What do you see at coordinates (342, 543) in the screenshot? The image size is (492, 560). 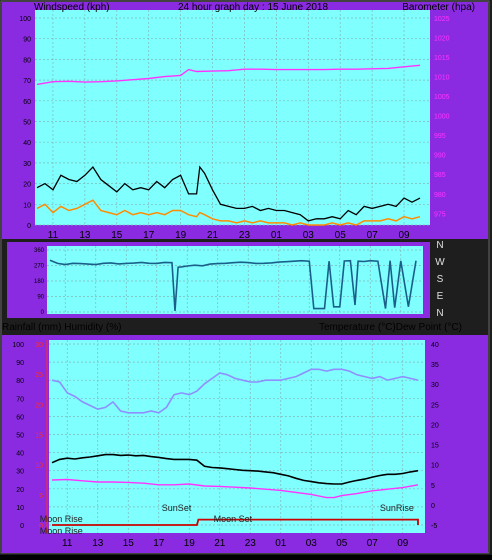 I see `temp-x-tick-label: 05` at bounding box center [342, 543].